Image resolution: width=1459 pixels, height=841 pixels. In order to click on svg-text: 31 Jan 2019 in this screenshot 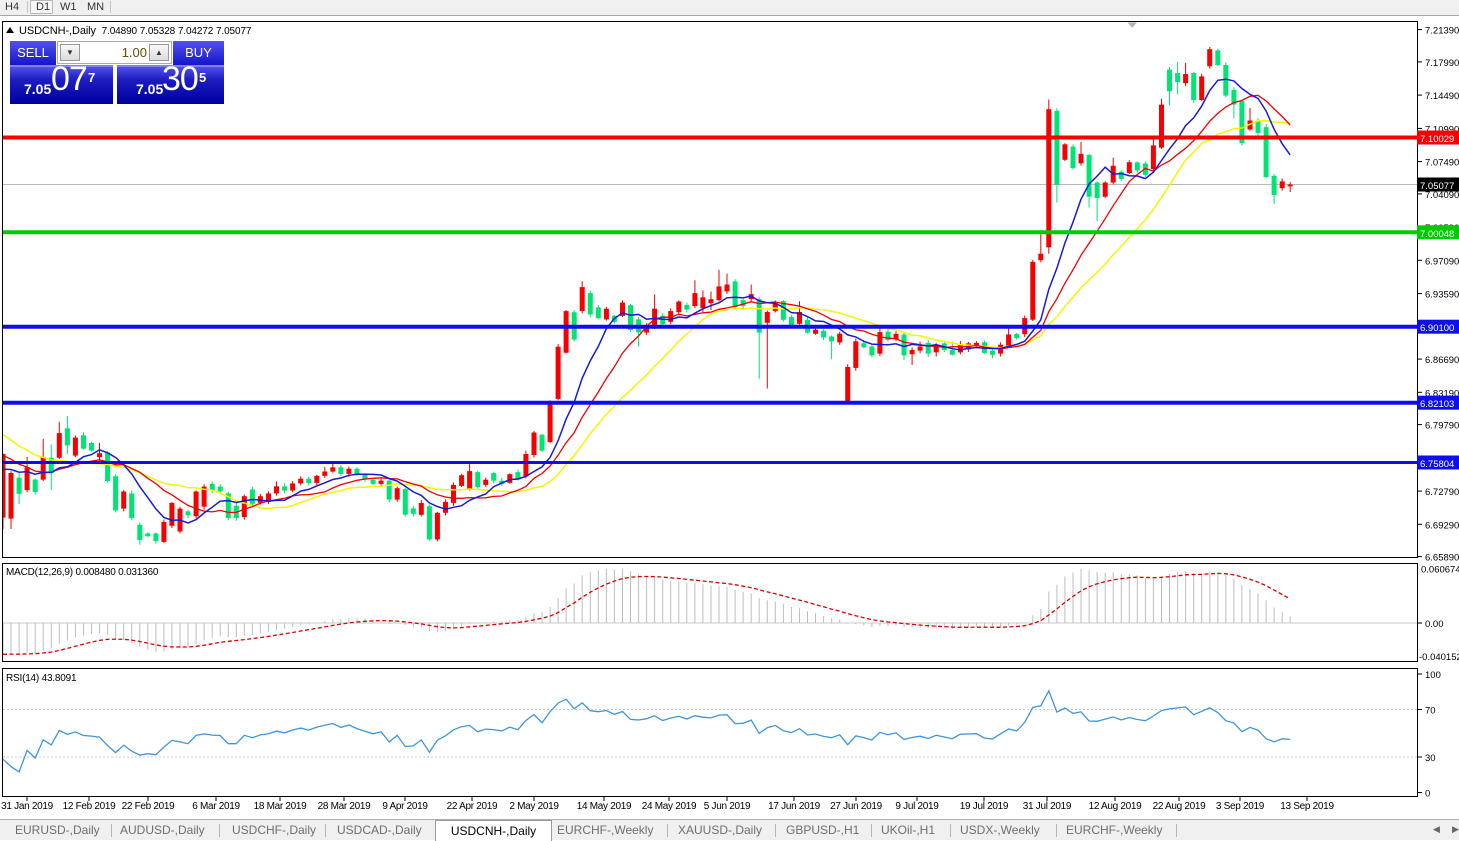, I will do `click(27, 806)`.